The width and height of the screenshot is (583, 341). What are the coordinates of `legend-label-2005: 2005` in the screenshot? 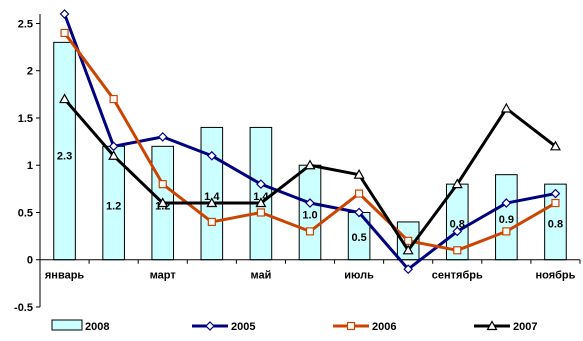 It's located at (243, 327).